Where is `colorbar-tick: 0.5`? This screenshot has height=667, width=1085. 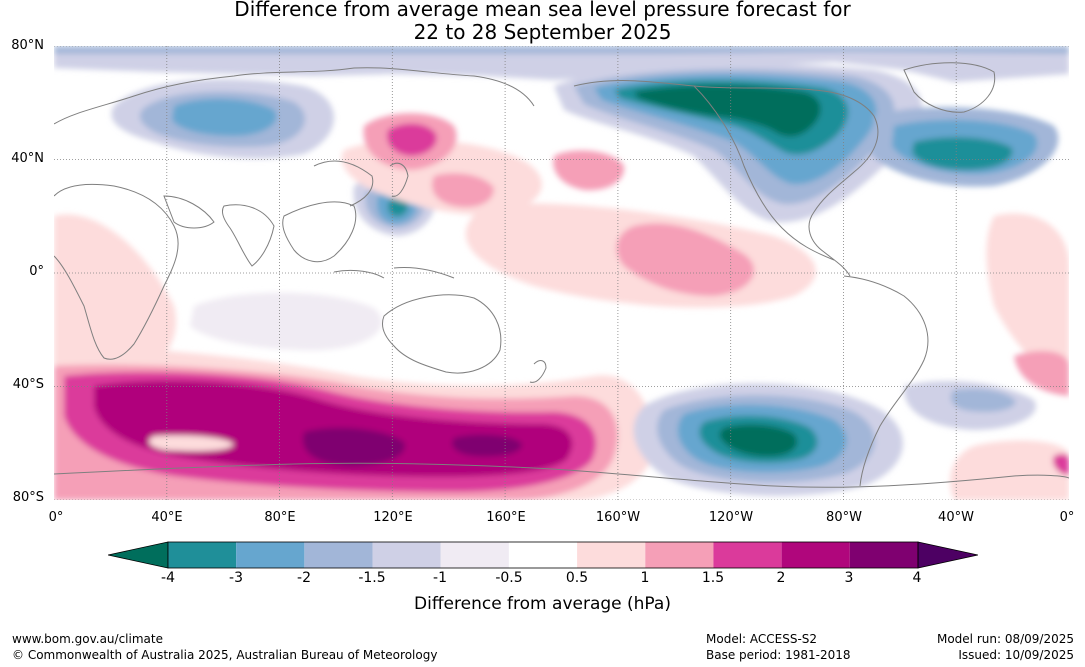 colorbar-tick: 0.5 is located at coordinates (577, 578).